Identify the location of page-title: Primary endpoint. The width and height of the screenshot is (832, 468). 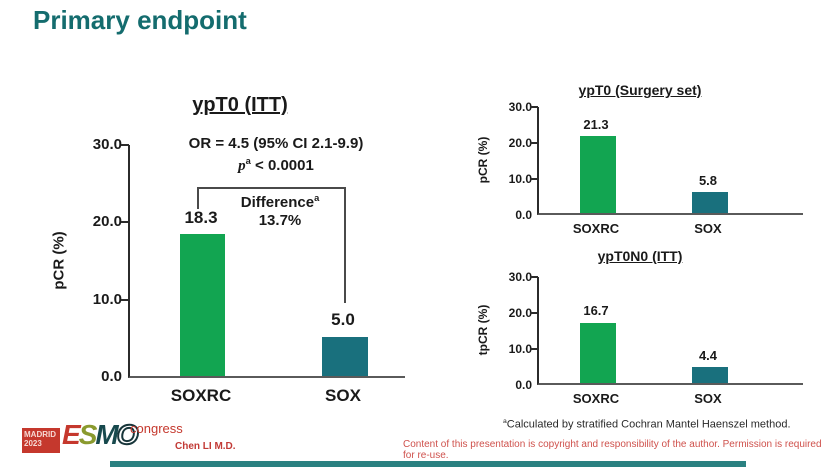
(140, 20).